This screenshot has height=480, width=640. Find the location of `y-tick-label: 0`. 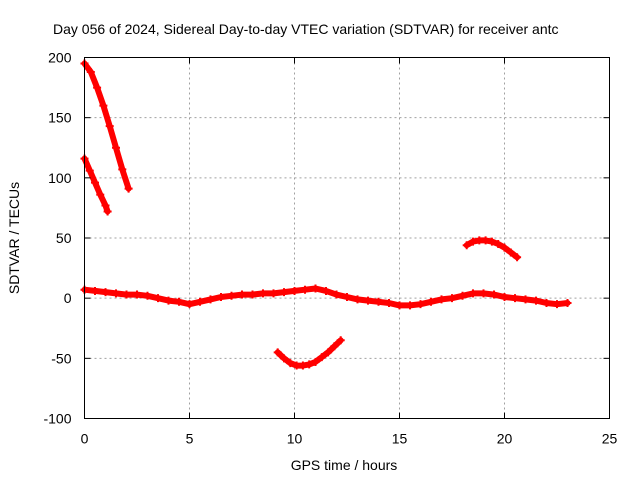

y-tick-label: 0 is located at coordinates (68, 298).